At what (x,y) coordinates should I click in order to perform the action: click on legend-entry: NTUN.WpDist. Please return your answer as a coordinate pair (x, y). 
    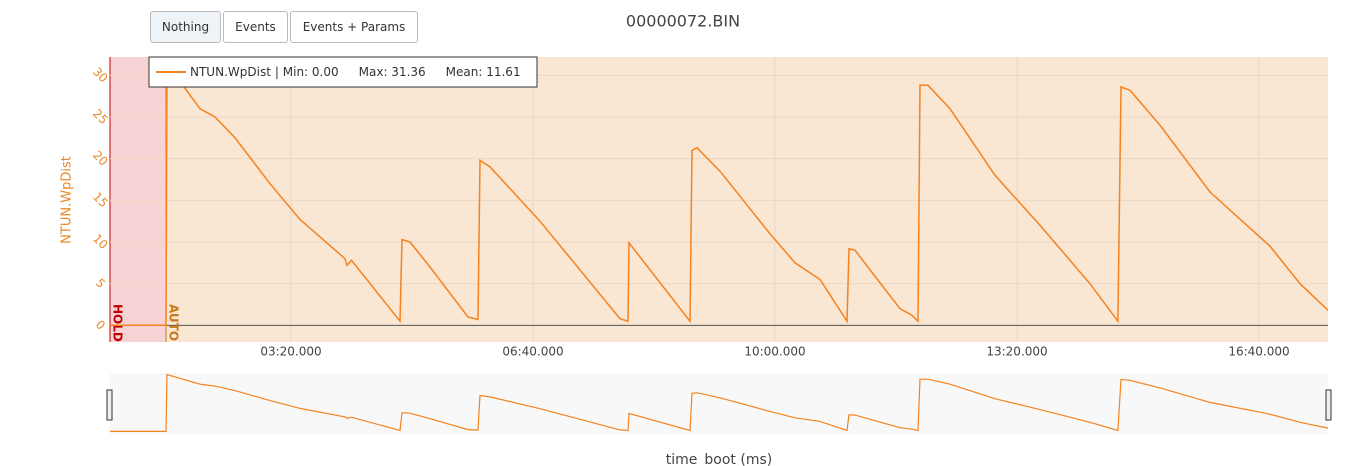
    Looking at the image, I should click on (230, 72).